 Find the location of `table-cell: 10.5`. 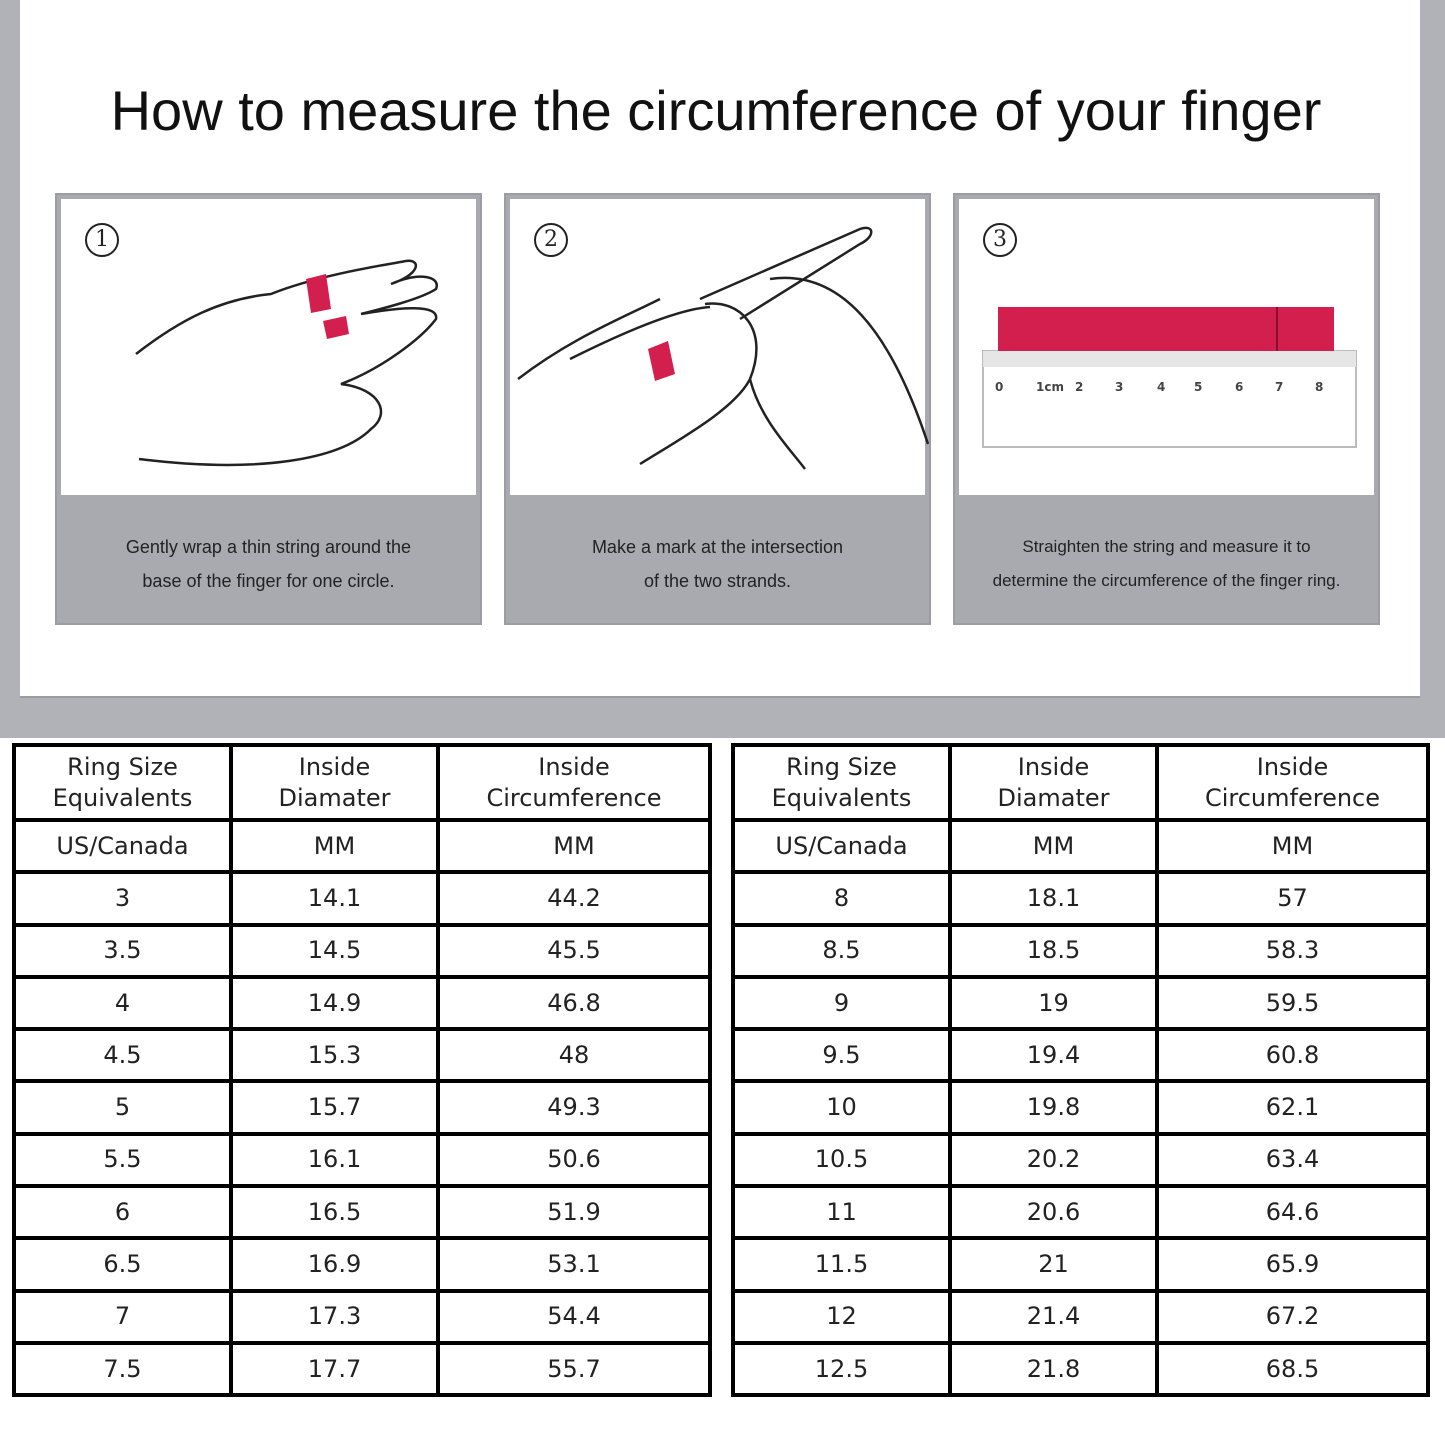

table-cell: 10.5 is located at coordinates (841, 1160).